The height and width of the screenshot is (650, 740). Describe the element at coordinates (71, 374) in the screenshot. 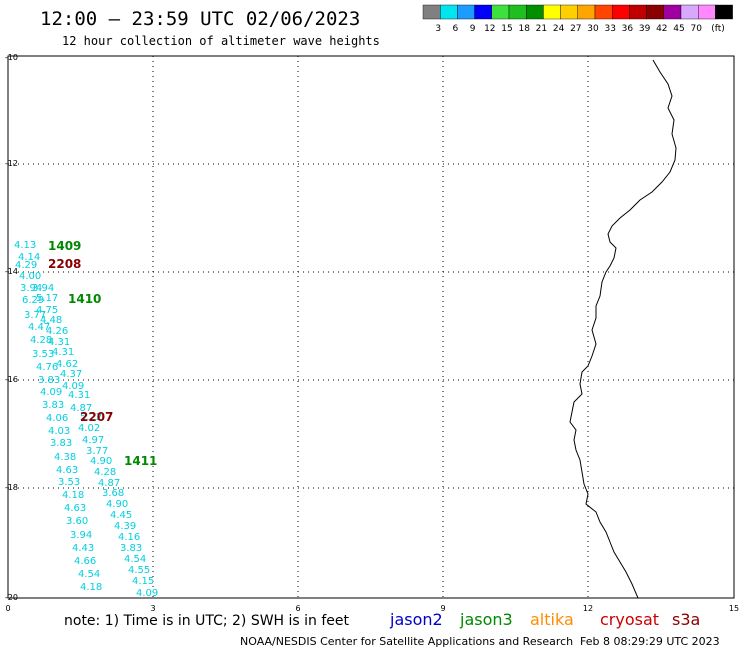

I see `wave-height-label: 4.37` at that location.